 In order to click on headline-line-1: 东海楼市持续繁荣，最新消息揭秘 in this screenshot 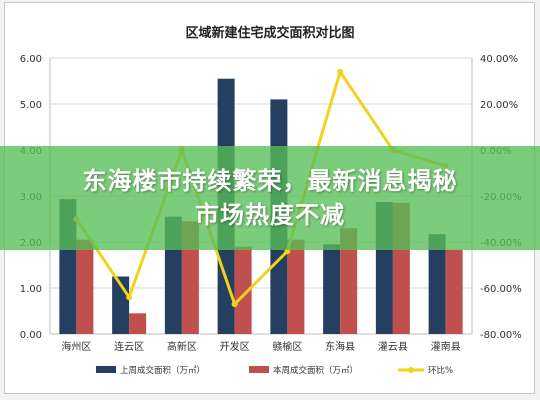, I will do `click(270, 181)`.